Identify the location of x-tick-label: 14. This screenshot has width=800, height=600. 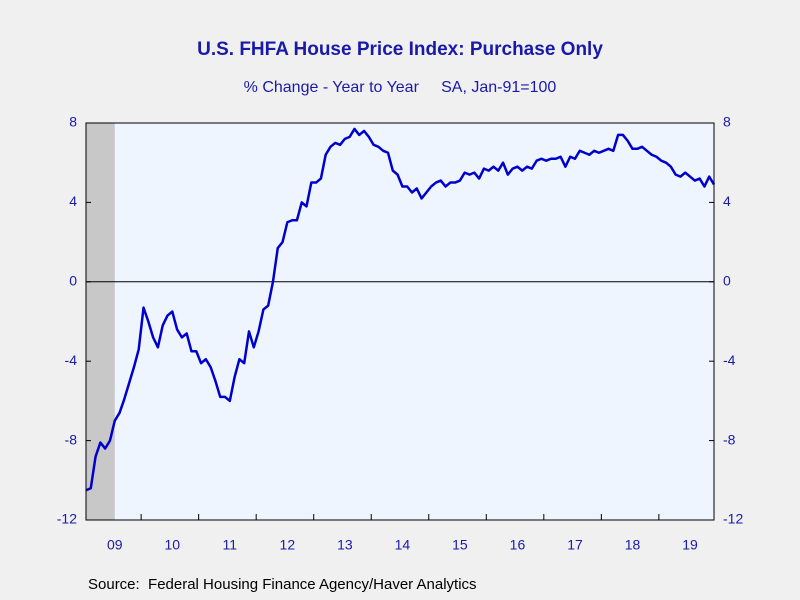
(403, 545).